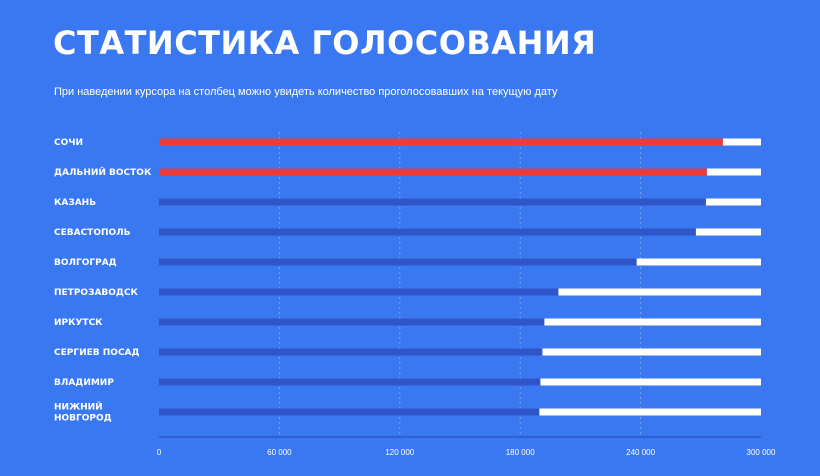 This screenshot has width=820, height=476. What do you see at coordinates (84, 383) in the screenshot?
I see `category-label: ВЛАДИМИР` at bounding box center [84, 383].